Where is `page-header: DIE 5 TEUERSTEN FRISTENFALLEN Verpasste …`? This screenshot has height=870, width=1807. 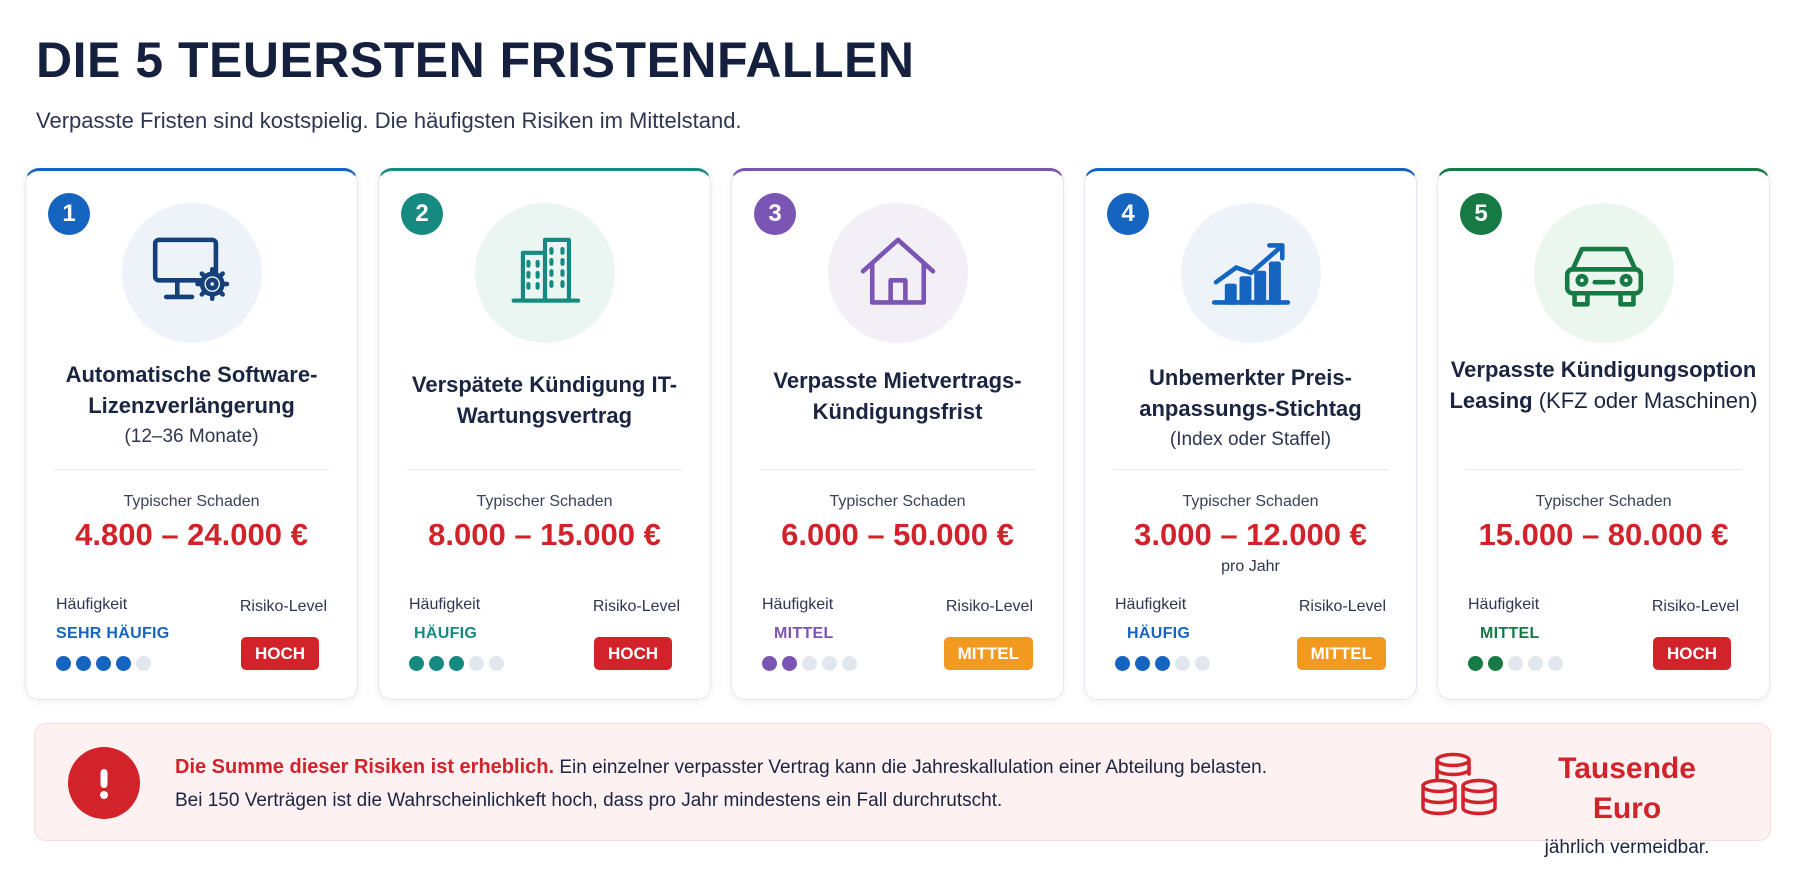 page-header: DIE 5 TEUERSTEN FRISTENFALLEN Verpasste … is located at coordinates (475, 82).